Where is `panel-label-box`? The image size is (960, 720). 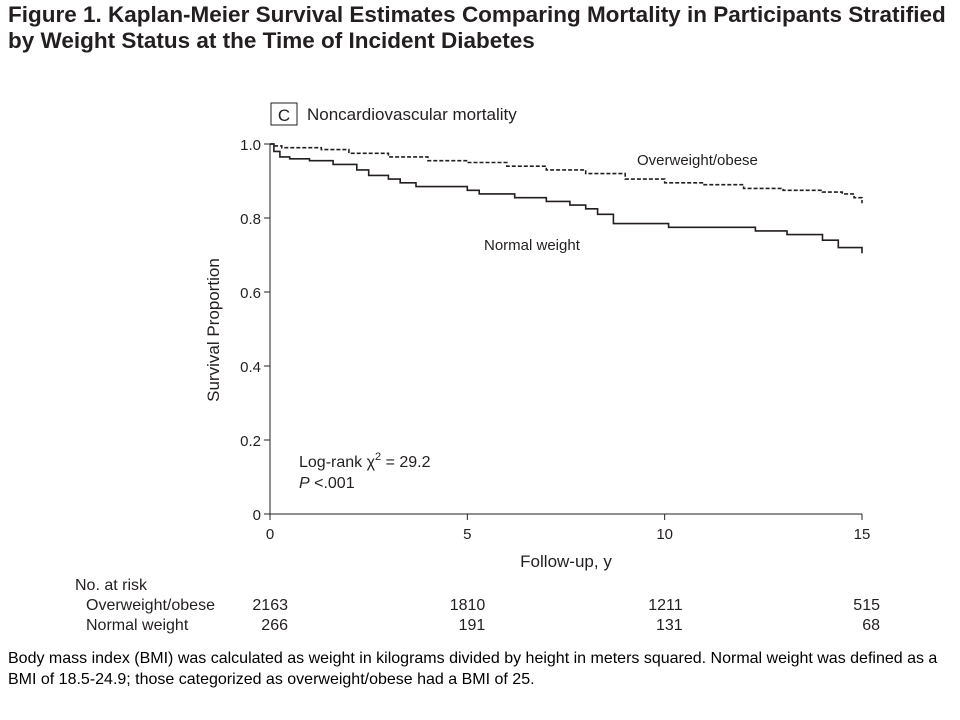
panel-label-box is located at coordinates (284, 114).